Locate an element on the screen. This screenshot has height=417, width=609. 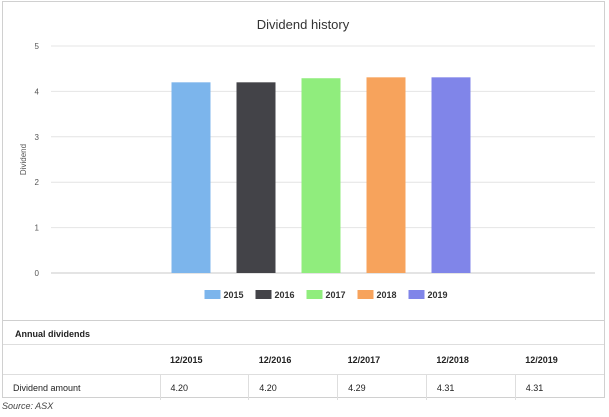
y-tick-label: 5 is located at coordinates (37, 46).